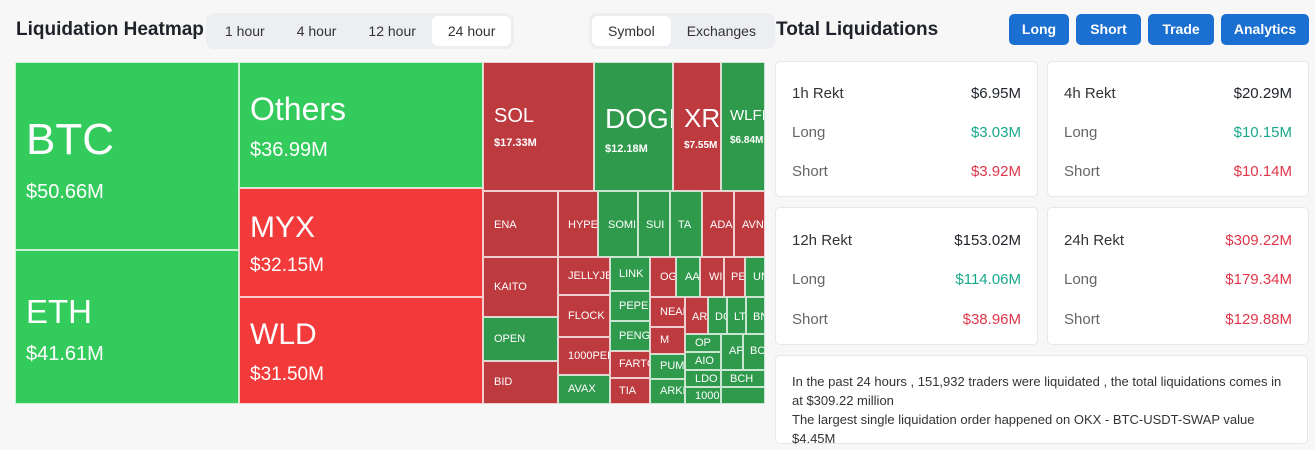 The width and height of the screenshot is (1315, 450). I want to click on tab-4-hour: 4 hour, so click(316, 31).